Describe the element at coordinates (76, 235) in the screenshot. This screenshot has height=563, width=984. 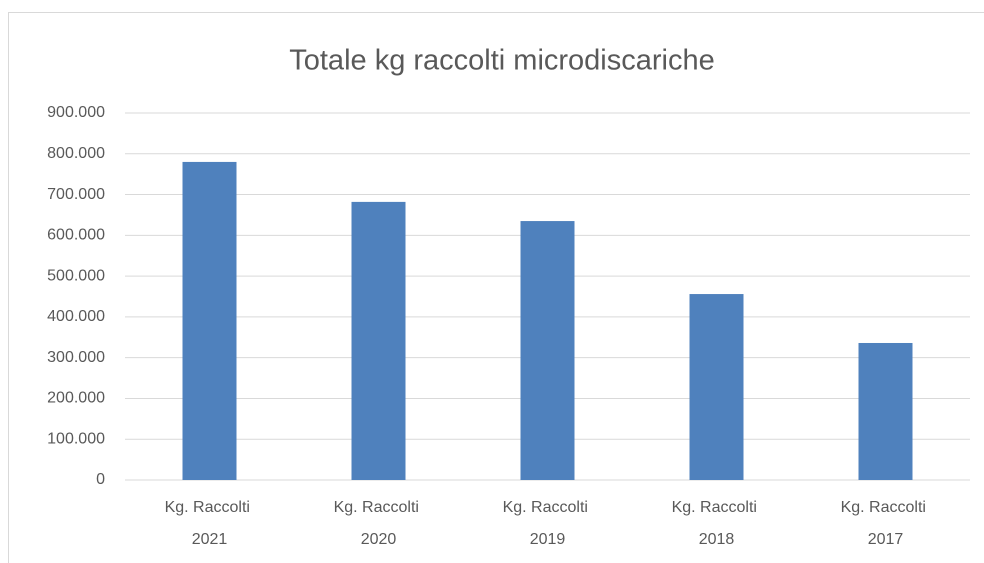
I see `y-tick-label: 600.000` at that location.